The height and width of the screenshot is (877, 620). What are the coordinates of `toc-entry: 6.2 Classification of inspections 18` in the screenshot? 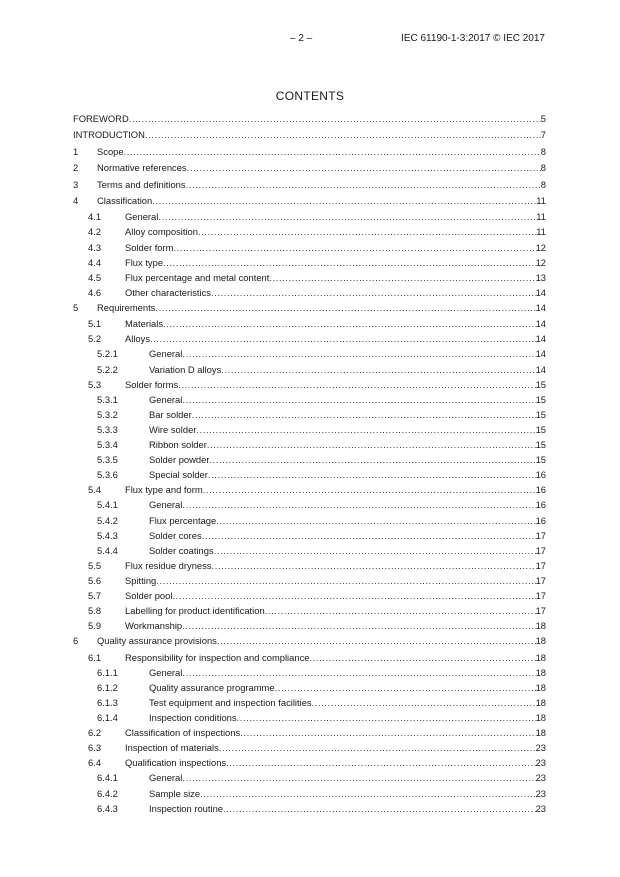 It's located at (309, 734).